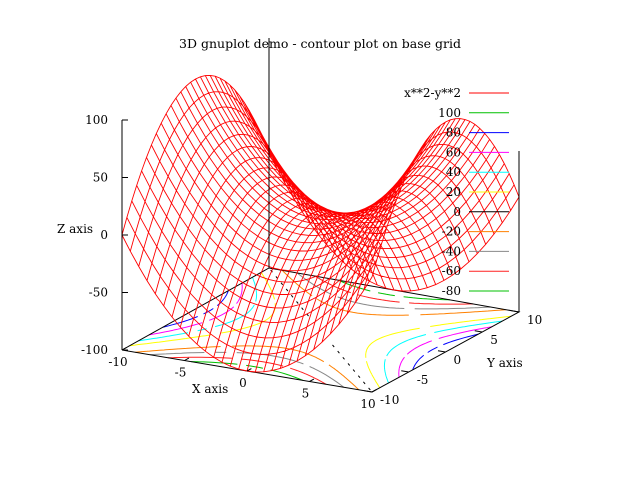 The height and width of the screenshot is (480, 640). Describe the element at coordinates (504, 363) in the screenshot. I see `y-axis-label: Y axis` at that location.